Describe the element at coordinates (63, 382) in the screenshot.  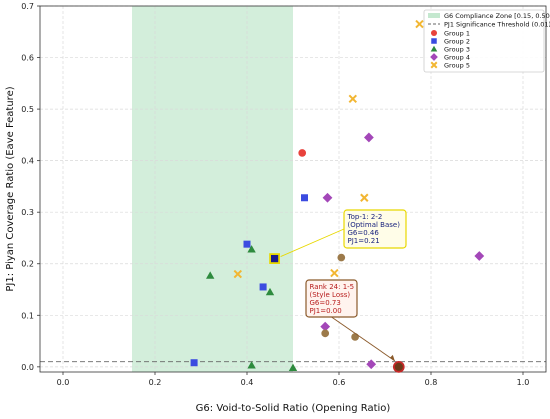
I see `x-tick-label: 0.0` at that location.